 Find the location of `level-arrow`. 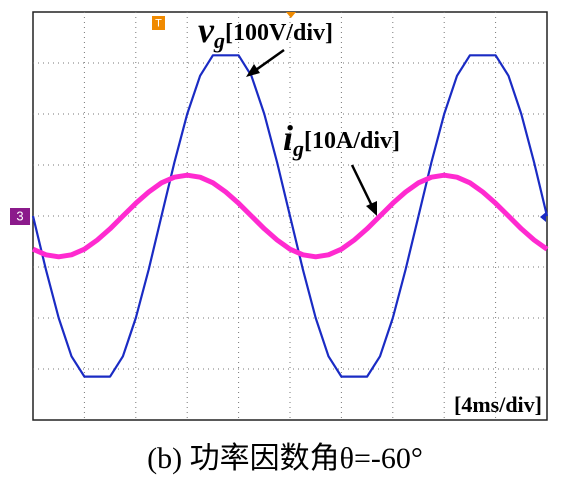

level-arrow is located at coordinates (543, 217).